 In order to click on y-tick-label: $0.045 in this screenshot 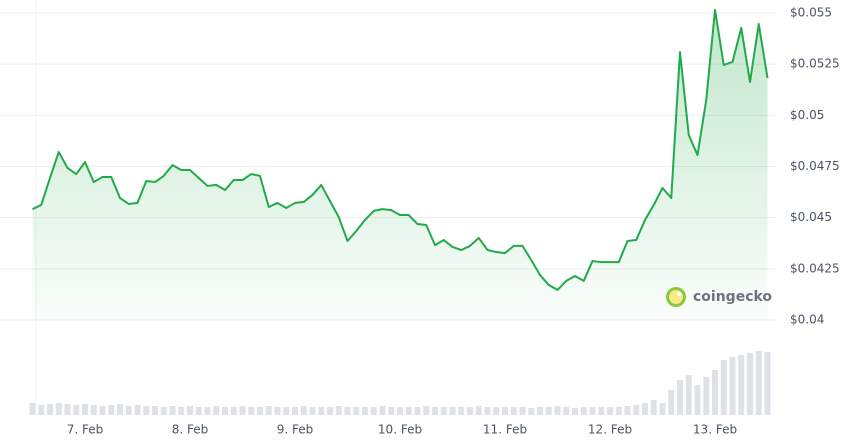, I will do `click(811, 217)`.